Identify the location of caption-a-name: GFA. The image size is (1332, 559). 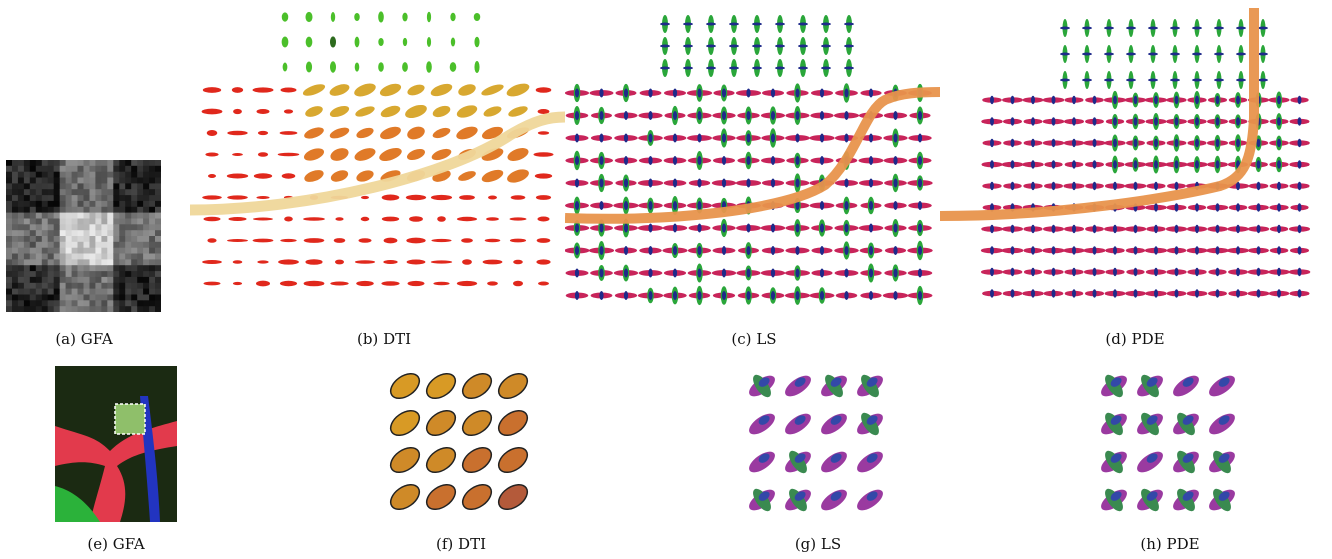
(97, 339).